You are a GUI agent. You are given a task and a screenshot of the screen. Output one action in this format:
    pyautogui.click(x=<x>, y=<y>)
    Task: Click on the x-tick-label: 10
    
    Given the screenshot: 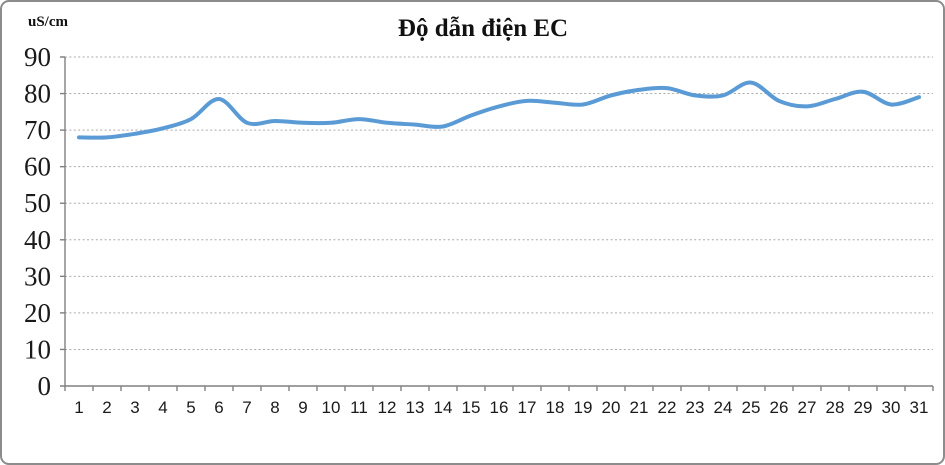 What is the action you would take?
    pyautogui.click(x=331, y=407)
    